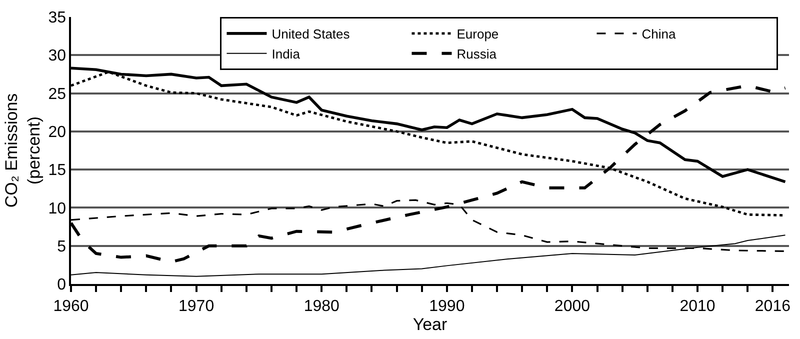 The image size is (800, 339). I want to click on y-tick-label: 15, so click(57, 171).